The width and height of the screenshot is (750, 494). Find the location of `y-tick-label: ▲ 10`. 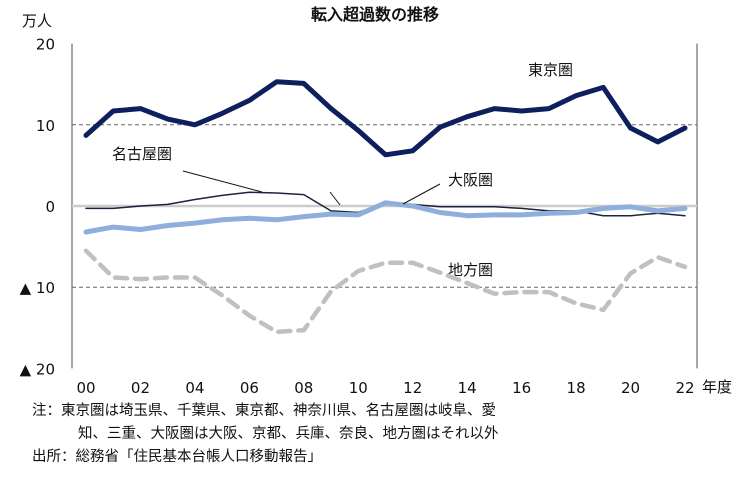

y-tick-label: ▲ 10 is located at coordinates (37, 288).